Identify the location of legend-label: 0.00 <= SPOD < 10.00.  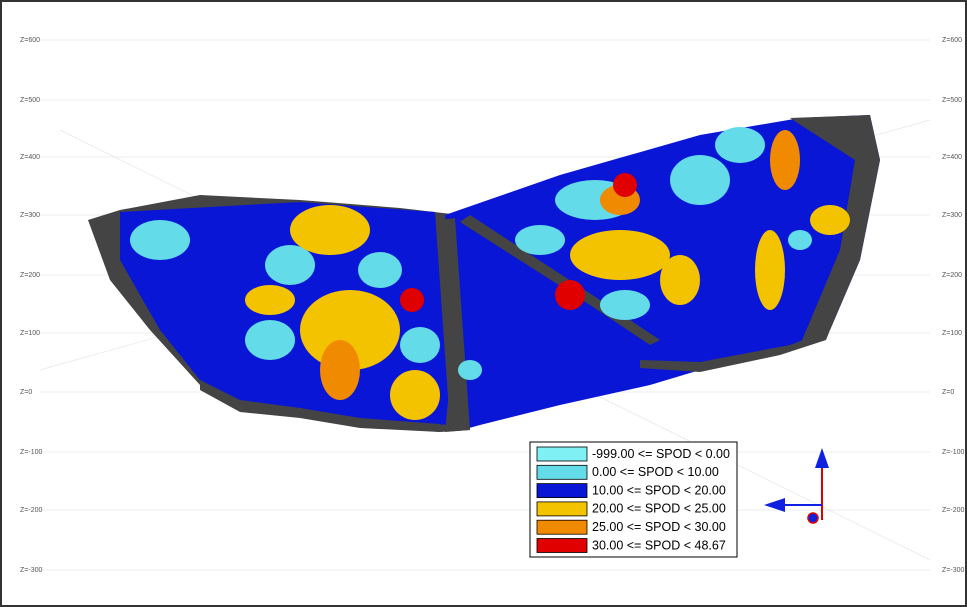
(655, 472).